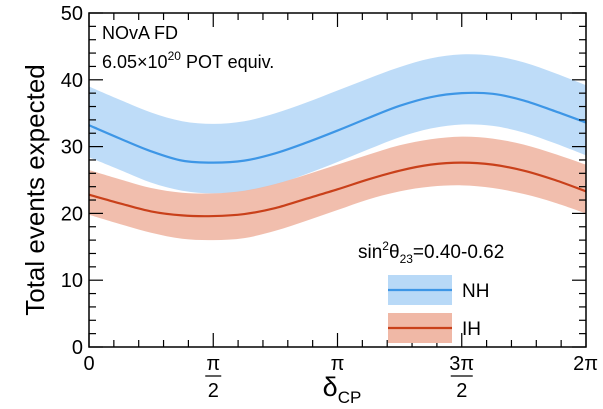 The width and height of the screenshot is (603, 409). I want to click on legend-ih-label: IH, so click(471, 329).